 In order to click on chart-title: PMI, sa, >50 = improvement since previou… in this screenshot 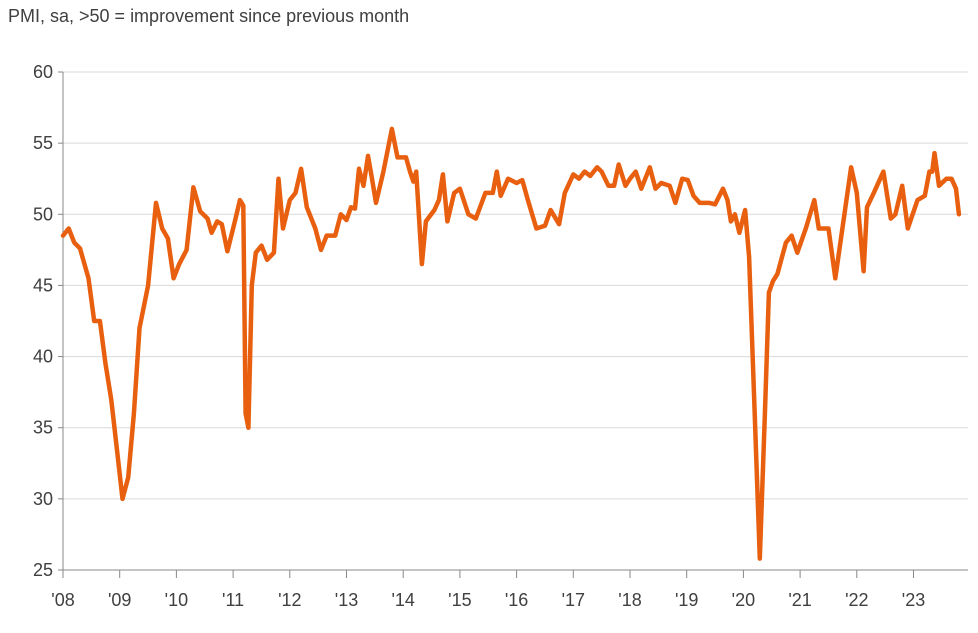, I will do `click(209, 16)`.